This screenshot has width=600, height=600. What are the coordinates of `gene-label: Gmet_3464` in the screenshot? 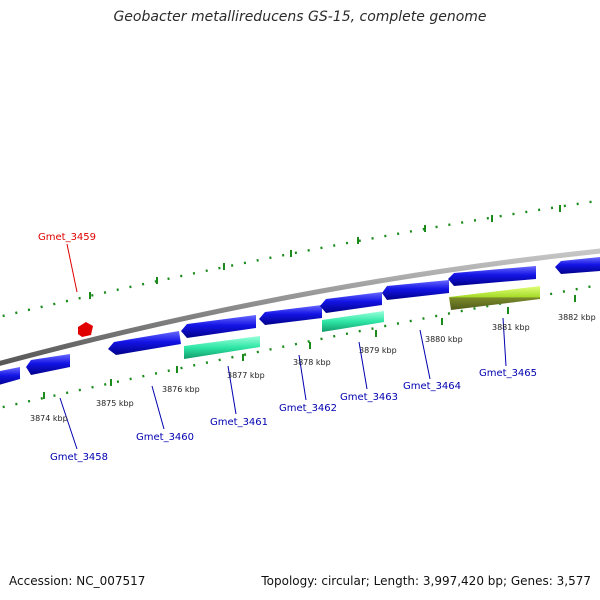 It's located at (432, 386).